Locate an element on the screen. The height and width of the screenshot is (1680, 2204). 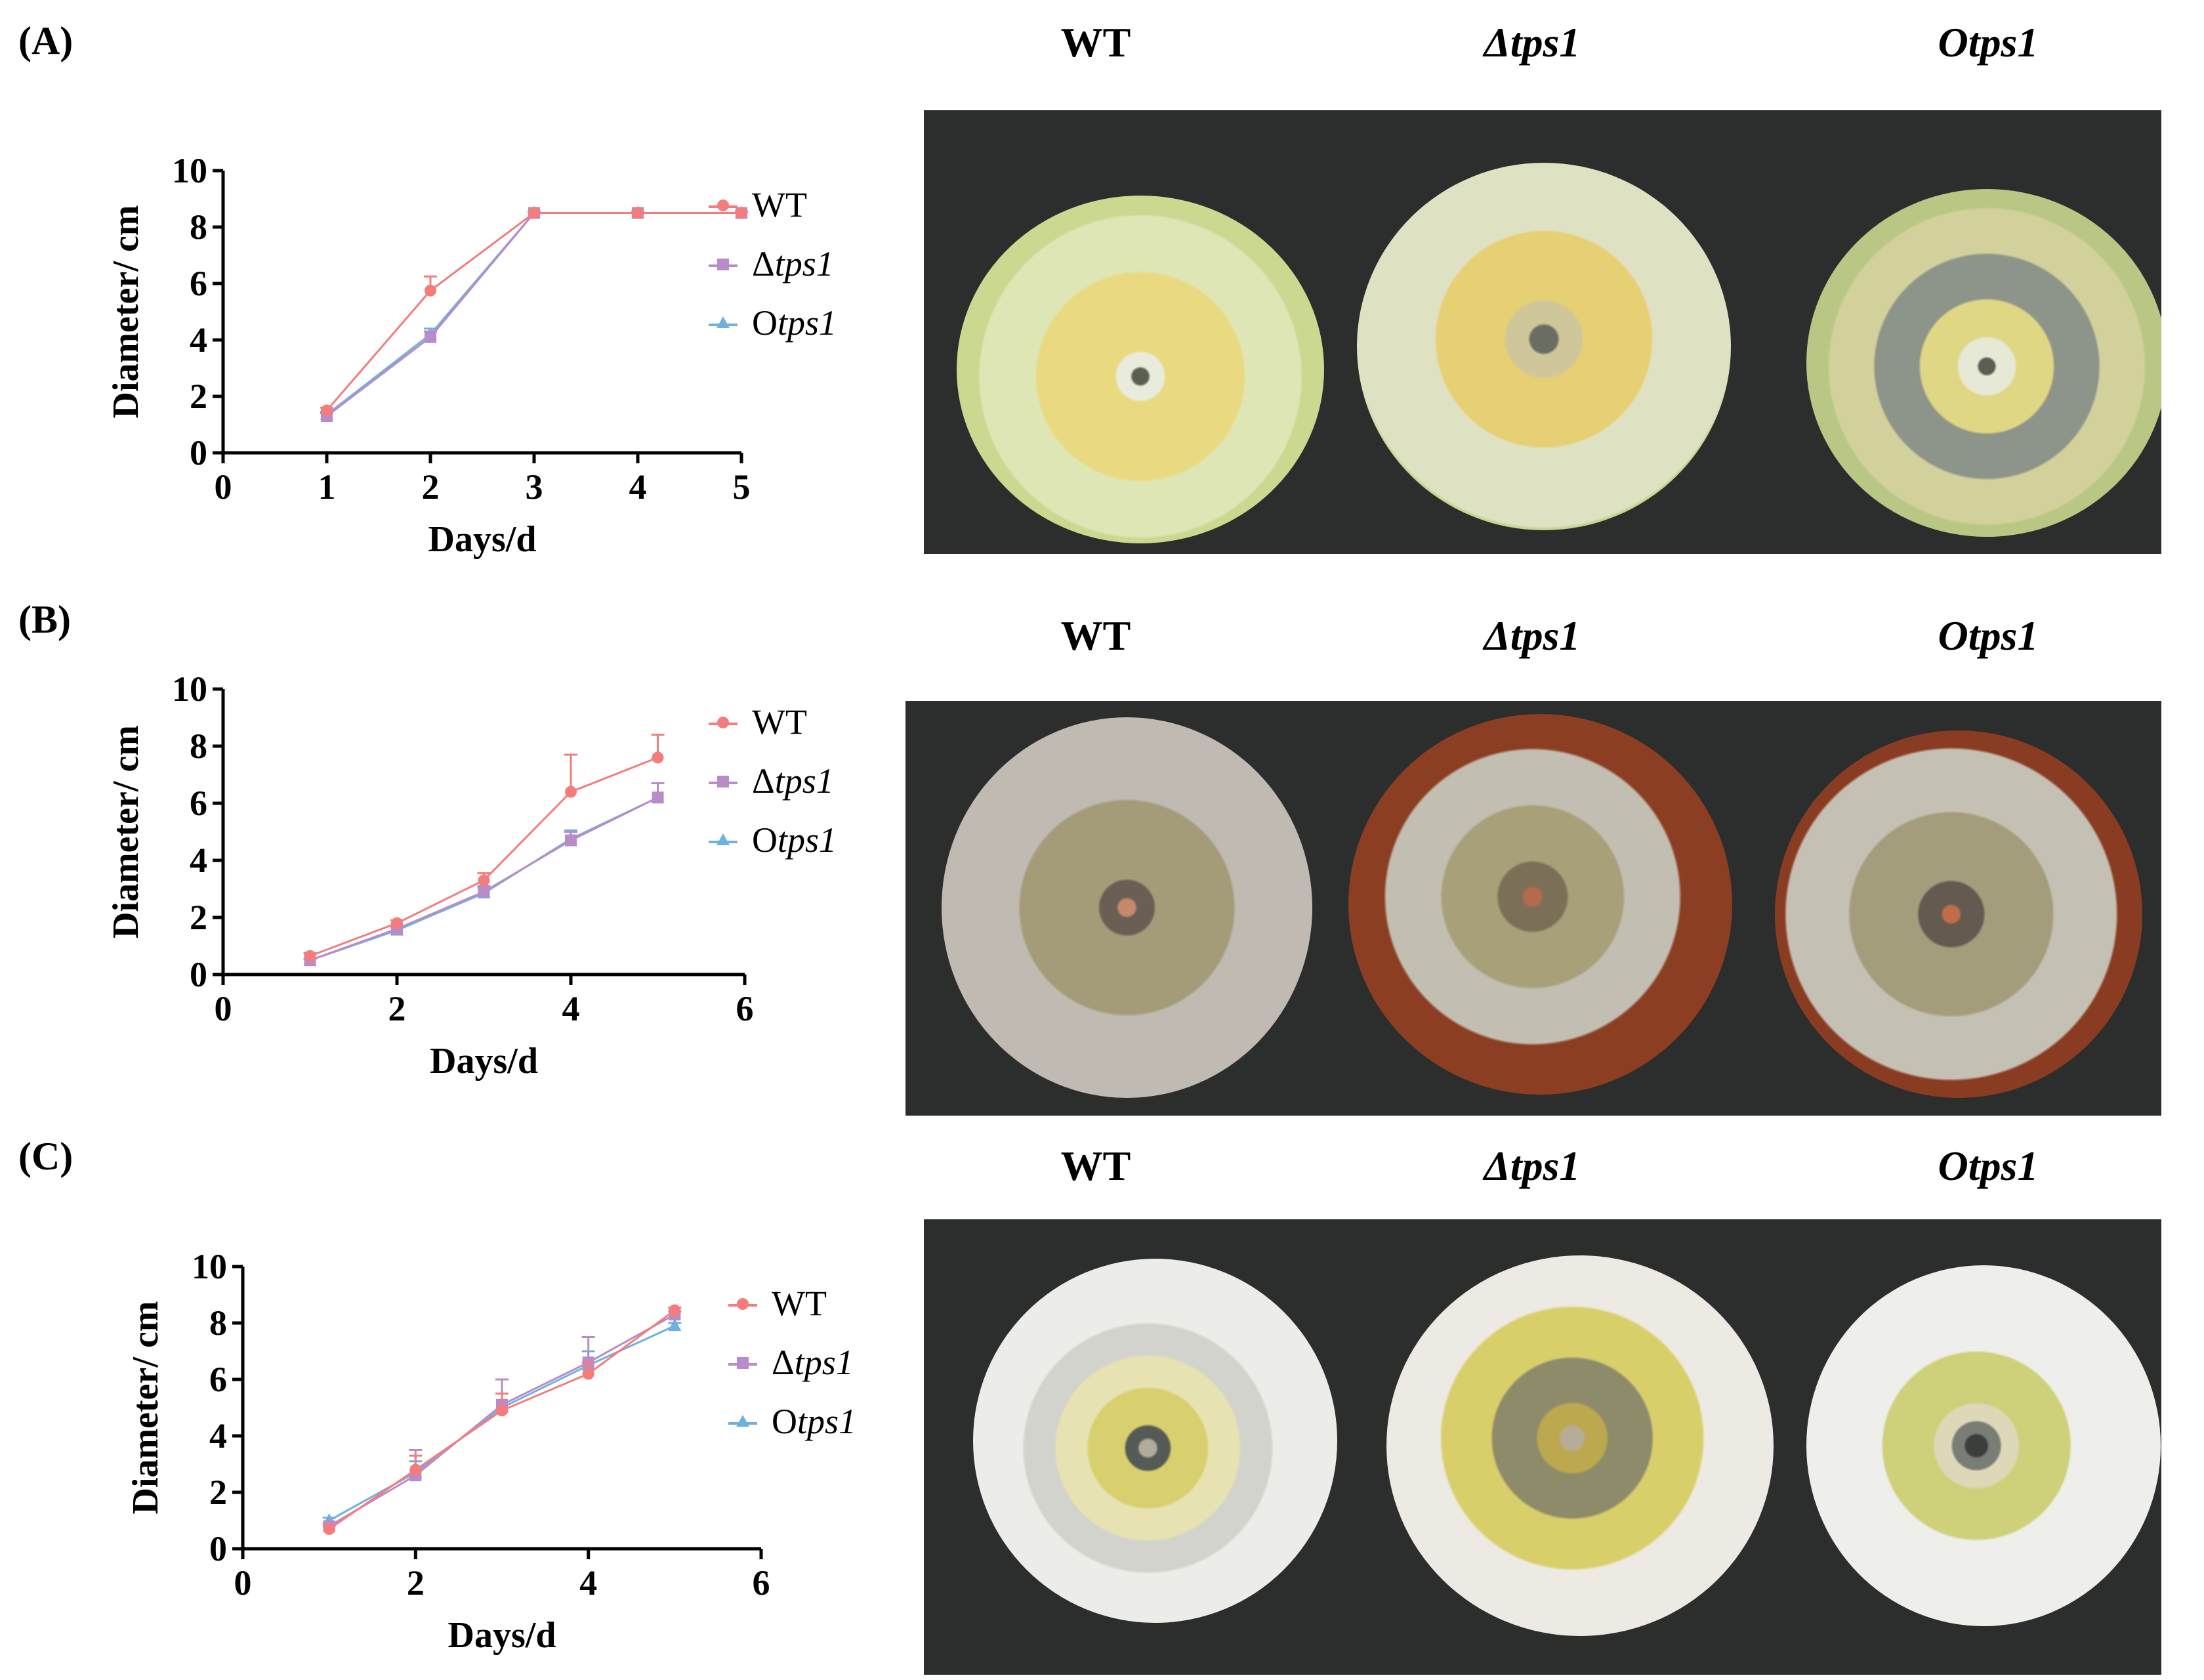
plate-photo-b is located at coordinates (1533, 908).